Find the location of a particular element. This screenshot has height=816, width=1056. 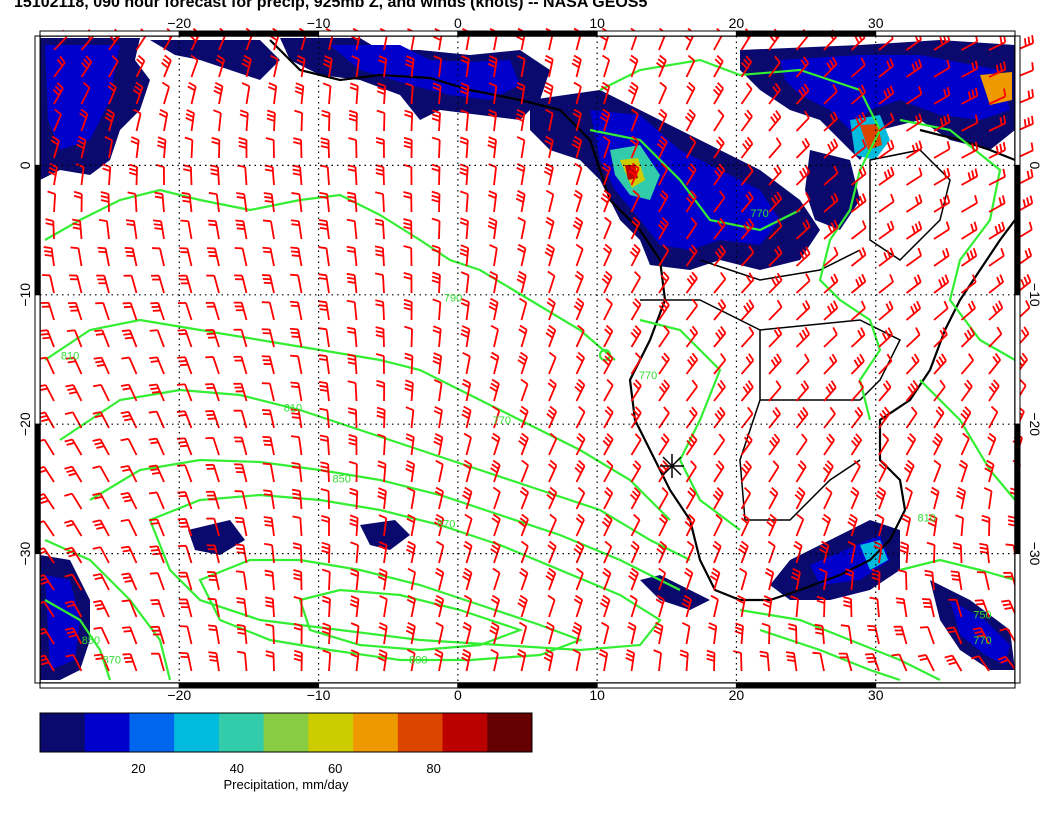

left-axis-bar is located at coordinates (37, 359).